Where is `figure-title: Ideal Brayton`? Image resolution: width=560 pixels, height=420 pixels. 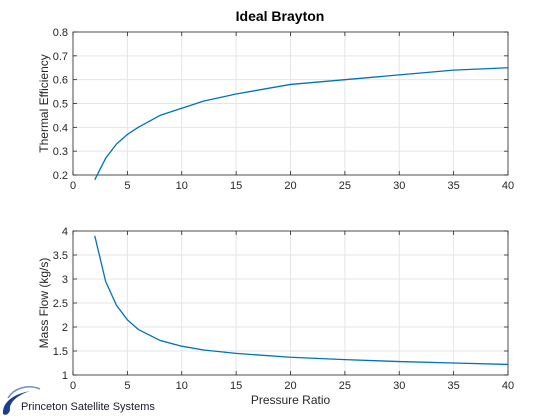 figure-title: Ideal Brayton is located at coordinates (280, 16).